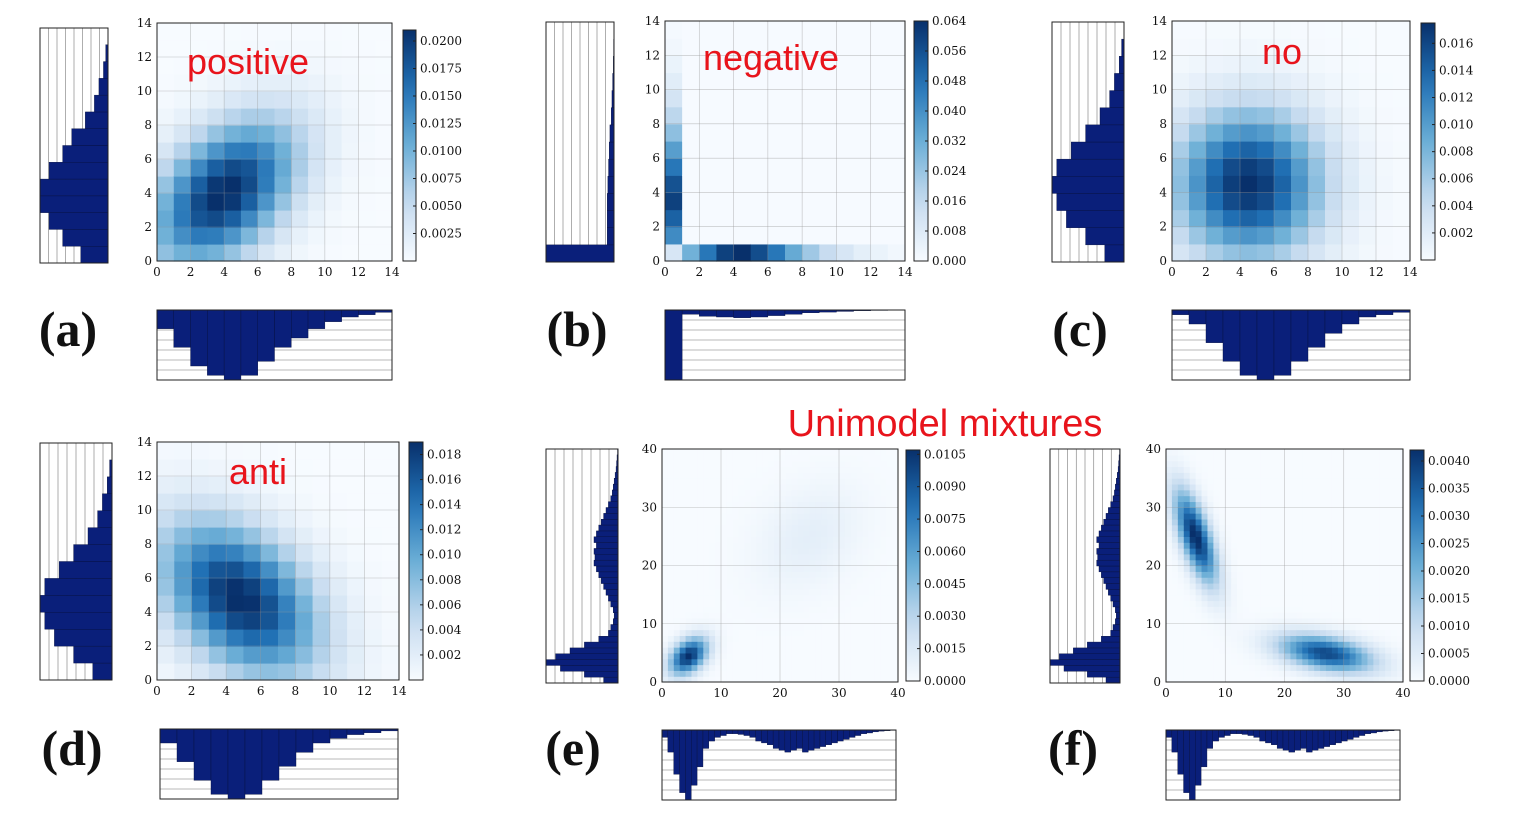 This screenshot has height=828, width=1520. What do you see at coordinates (148, 578) in the screenshot?
I see `y-tick-label: 6` at bounding box center [148, 578].